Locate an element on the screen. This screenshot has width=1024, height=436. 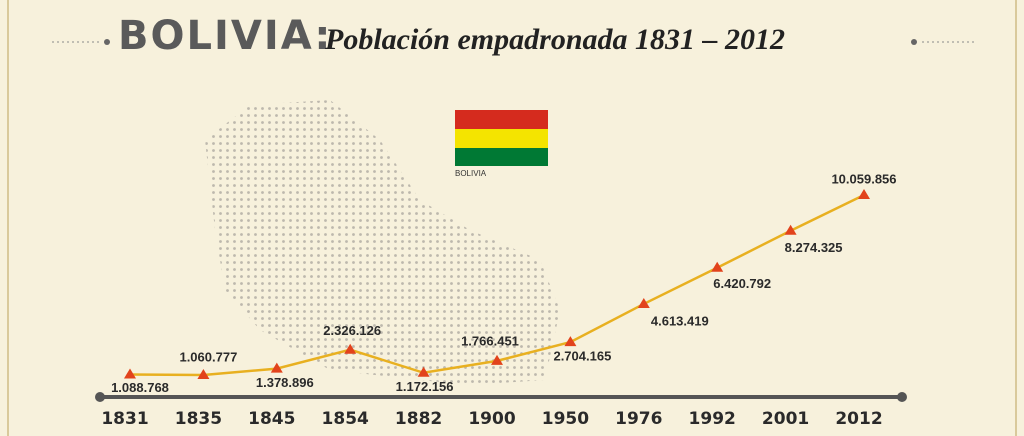
x-tick-label: 2001 is located at coordinates (785, 419).